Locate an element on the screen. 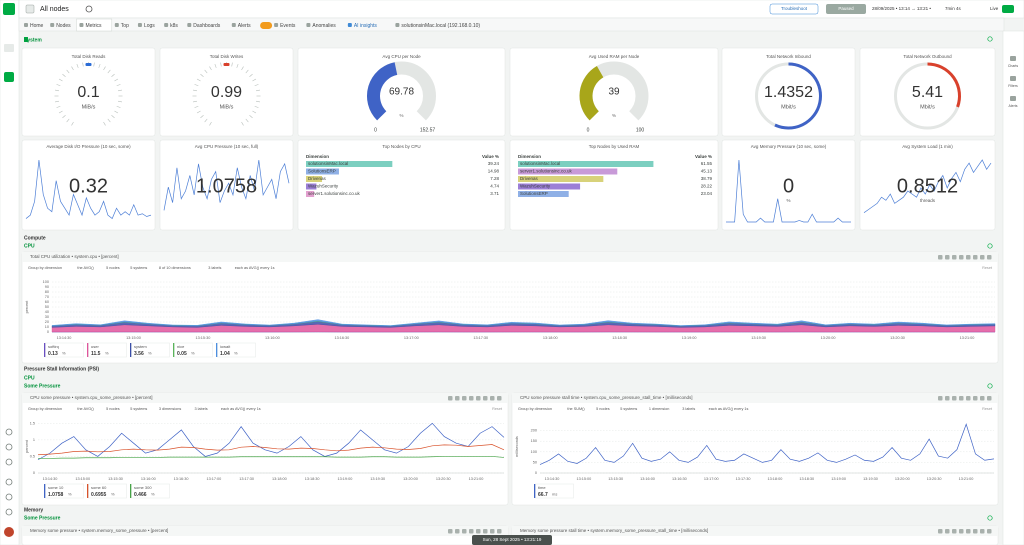 This screenshot has height=545, width=1024. tab: k8s is located at coordinates (174, 26).